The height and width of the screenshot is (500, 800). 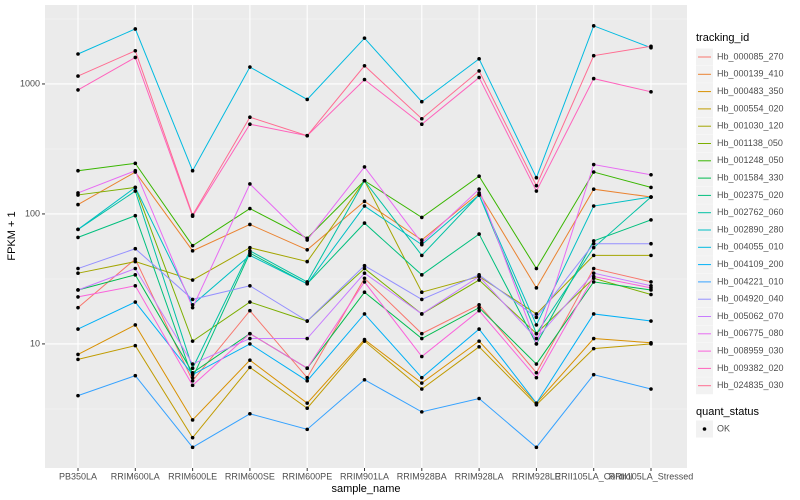 I want to click on legend-label: Hb_002890_280, so click(x=750, y=229).